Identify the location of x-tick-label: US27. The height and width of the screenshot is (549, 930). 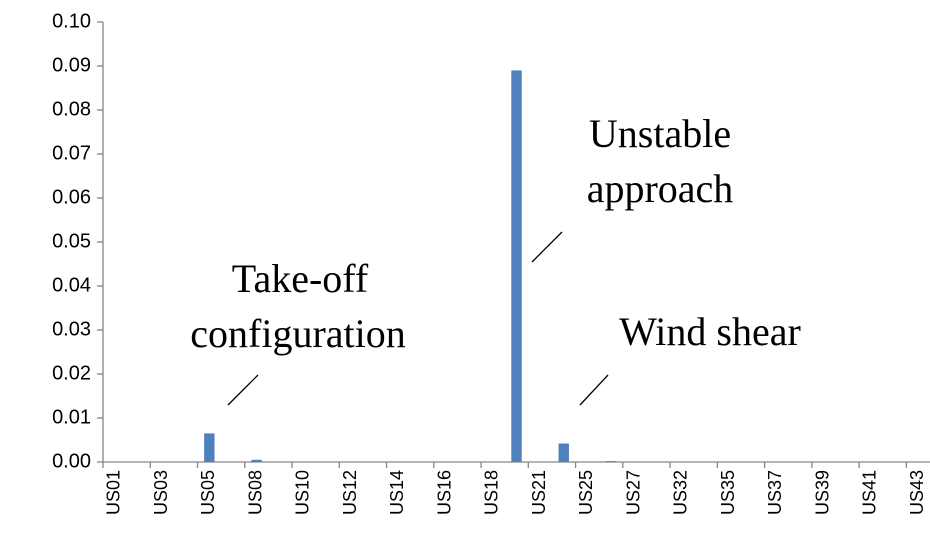
(633, 492).